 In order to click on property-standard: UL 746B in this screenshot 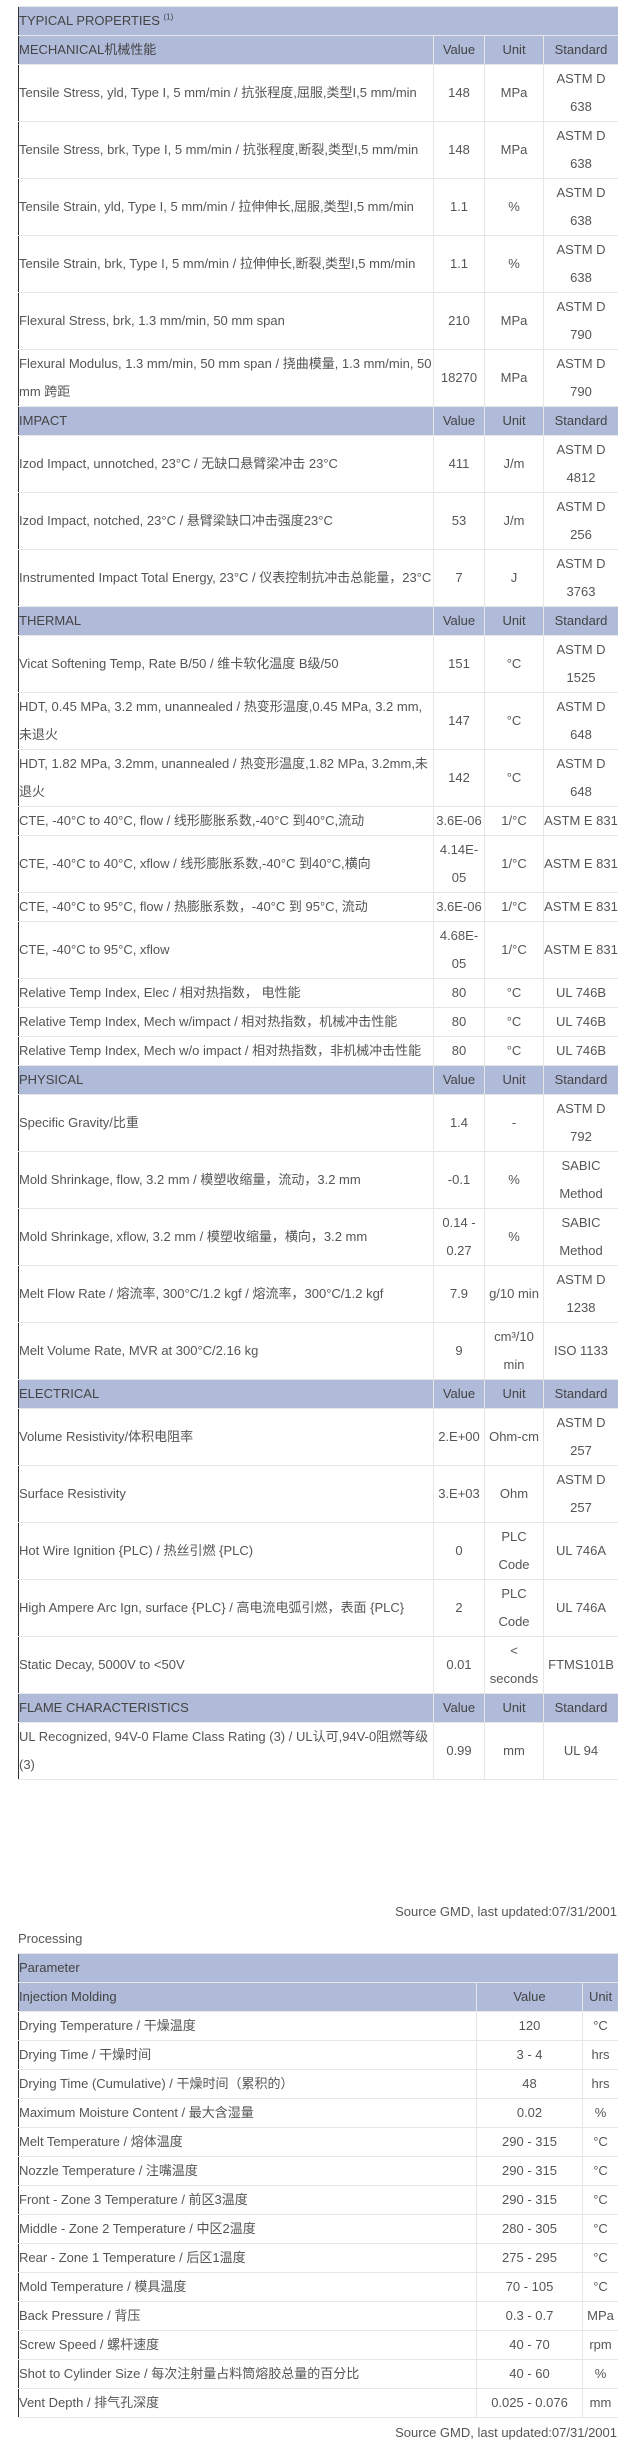, I will do `click(580, 1022)`.